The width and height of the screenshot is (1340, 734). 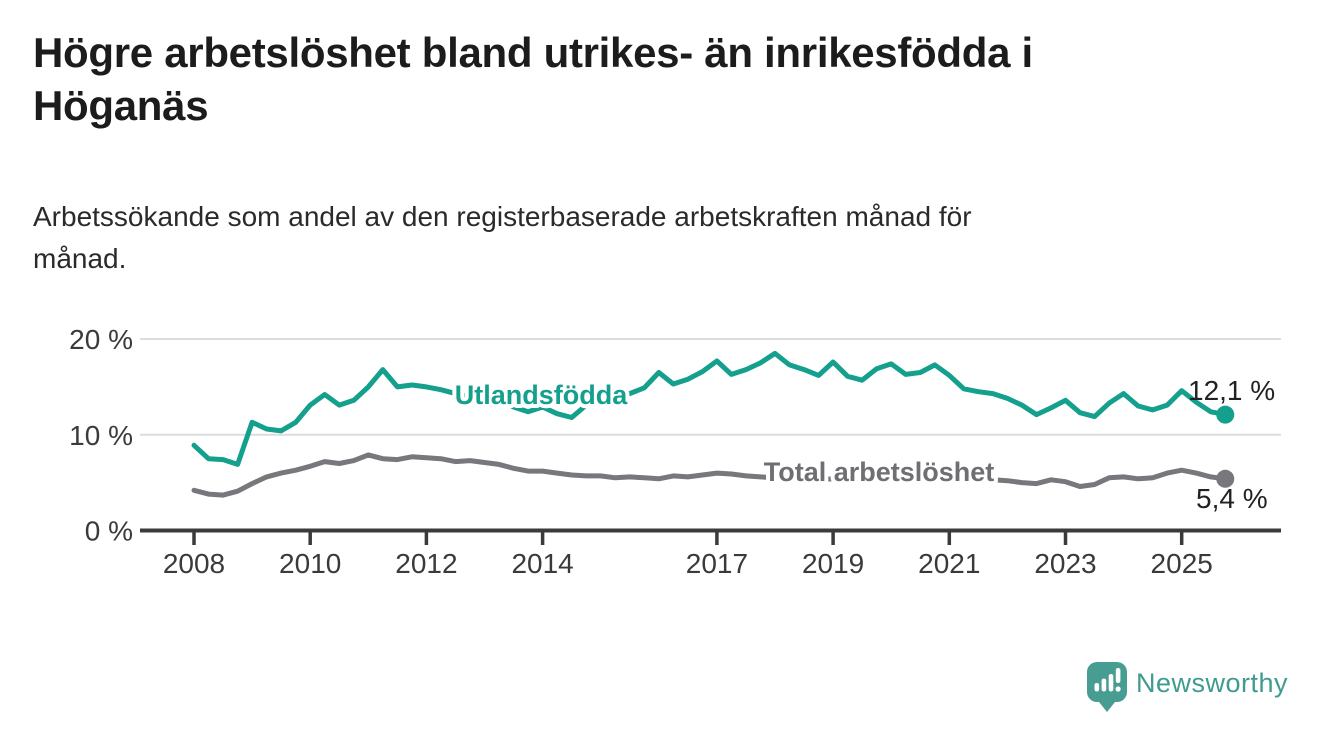 I want to click on x-axis-tick-label: 2025, so click(x=1182, y=563).